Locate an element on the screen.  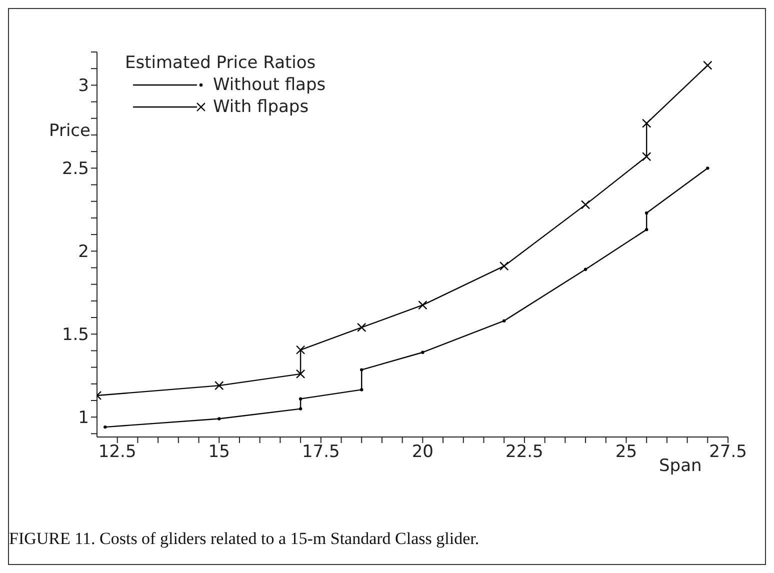
y-tick-label: 3 is located at coordinates (83, 86).